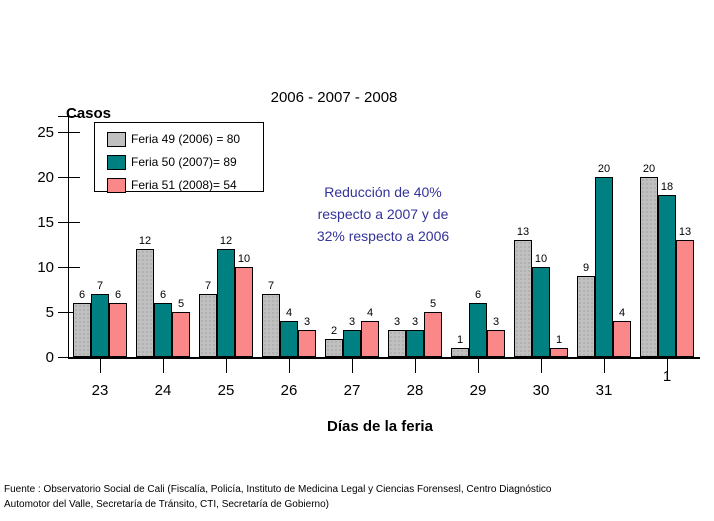  What do you see at coordinates (667, 187) in the screenshot?
I see `bar-value-label: 18` at bounding box center [667, 187].